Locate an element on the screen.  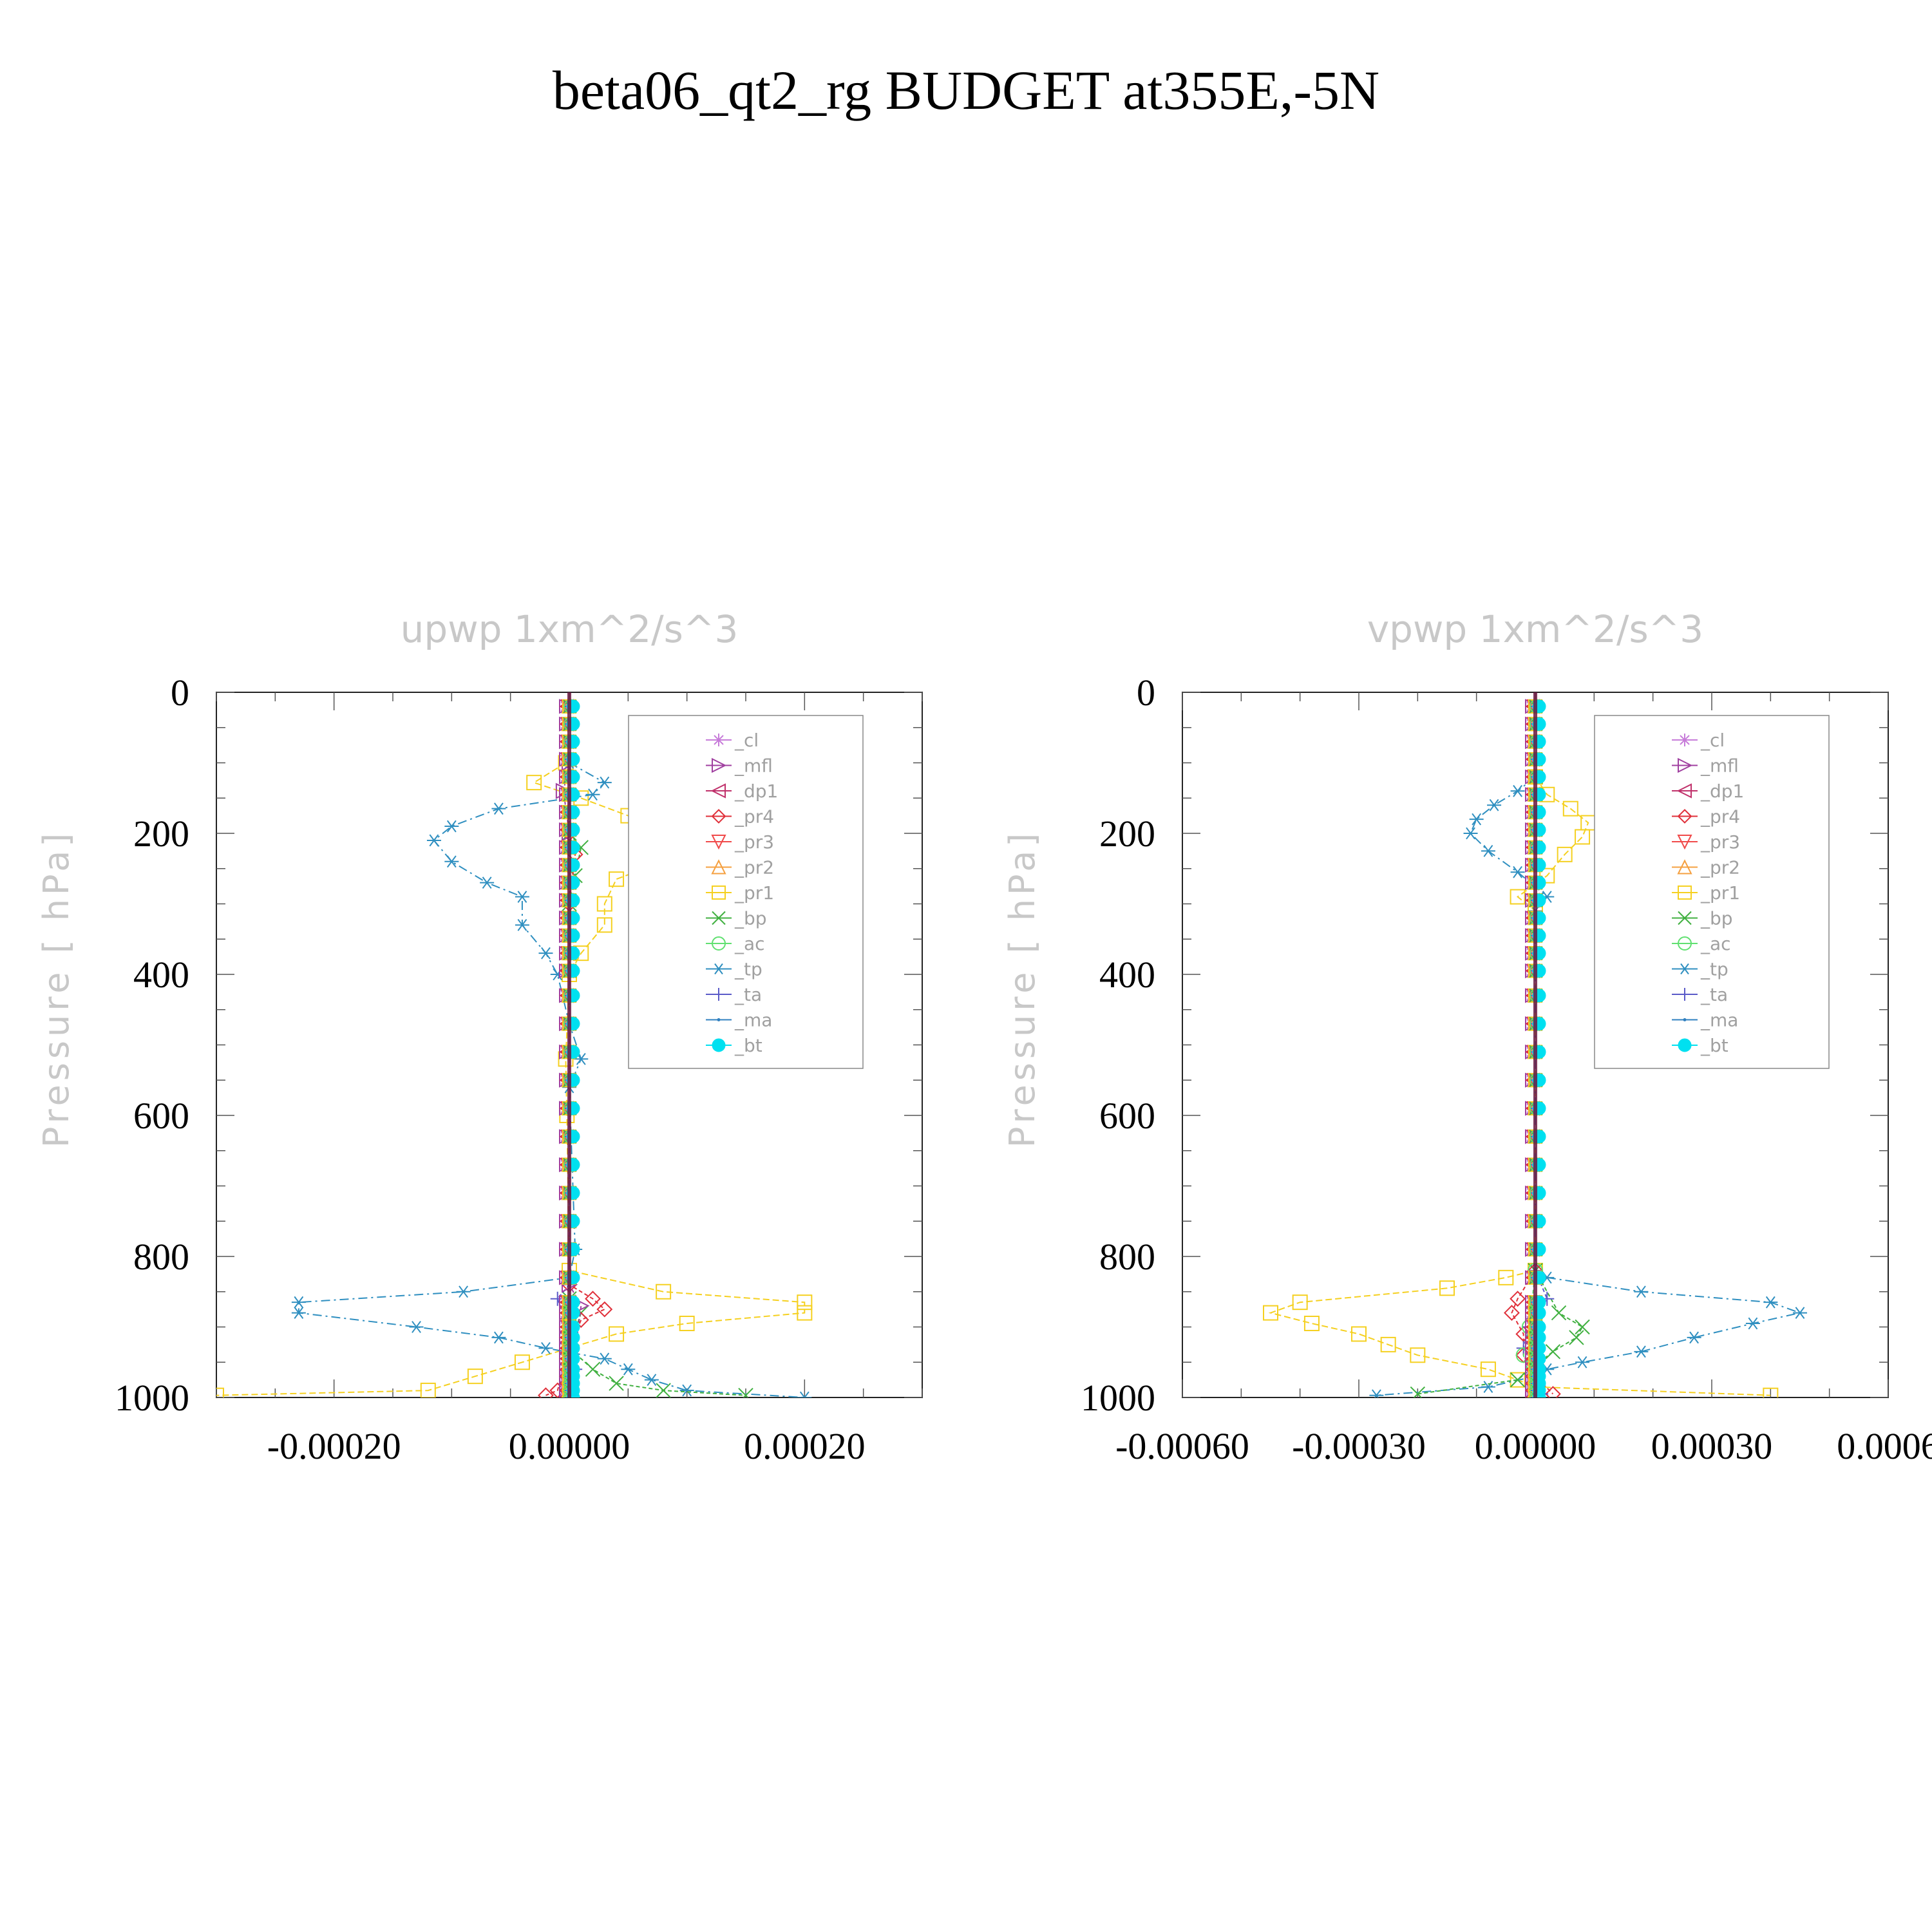
legend-label-_tp: _tp is located at coordinates (1714, 970).